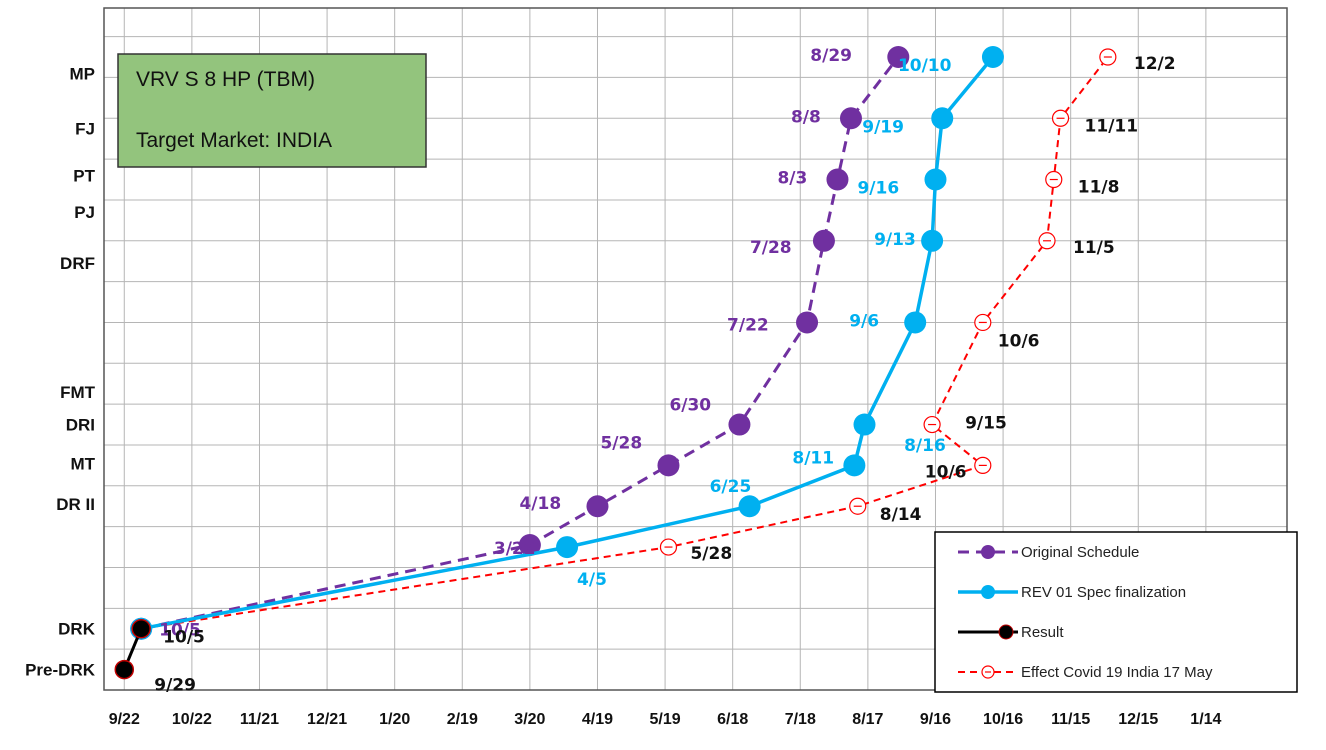  I want to click on x-tick-label: 1/14, so click(1205, 719).